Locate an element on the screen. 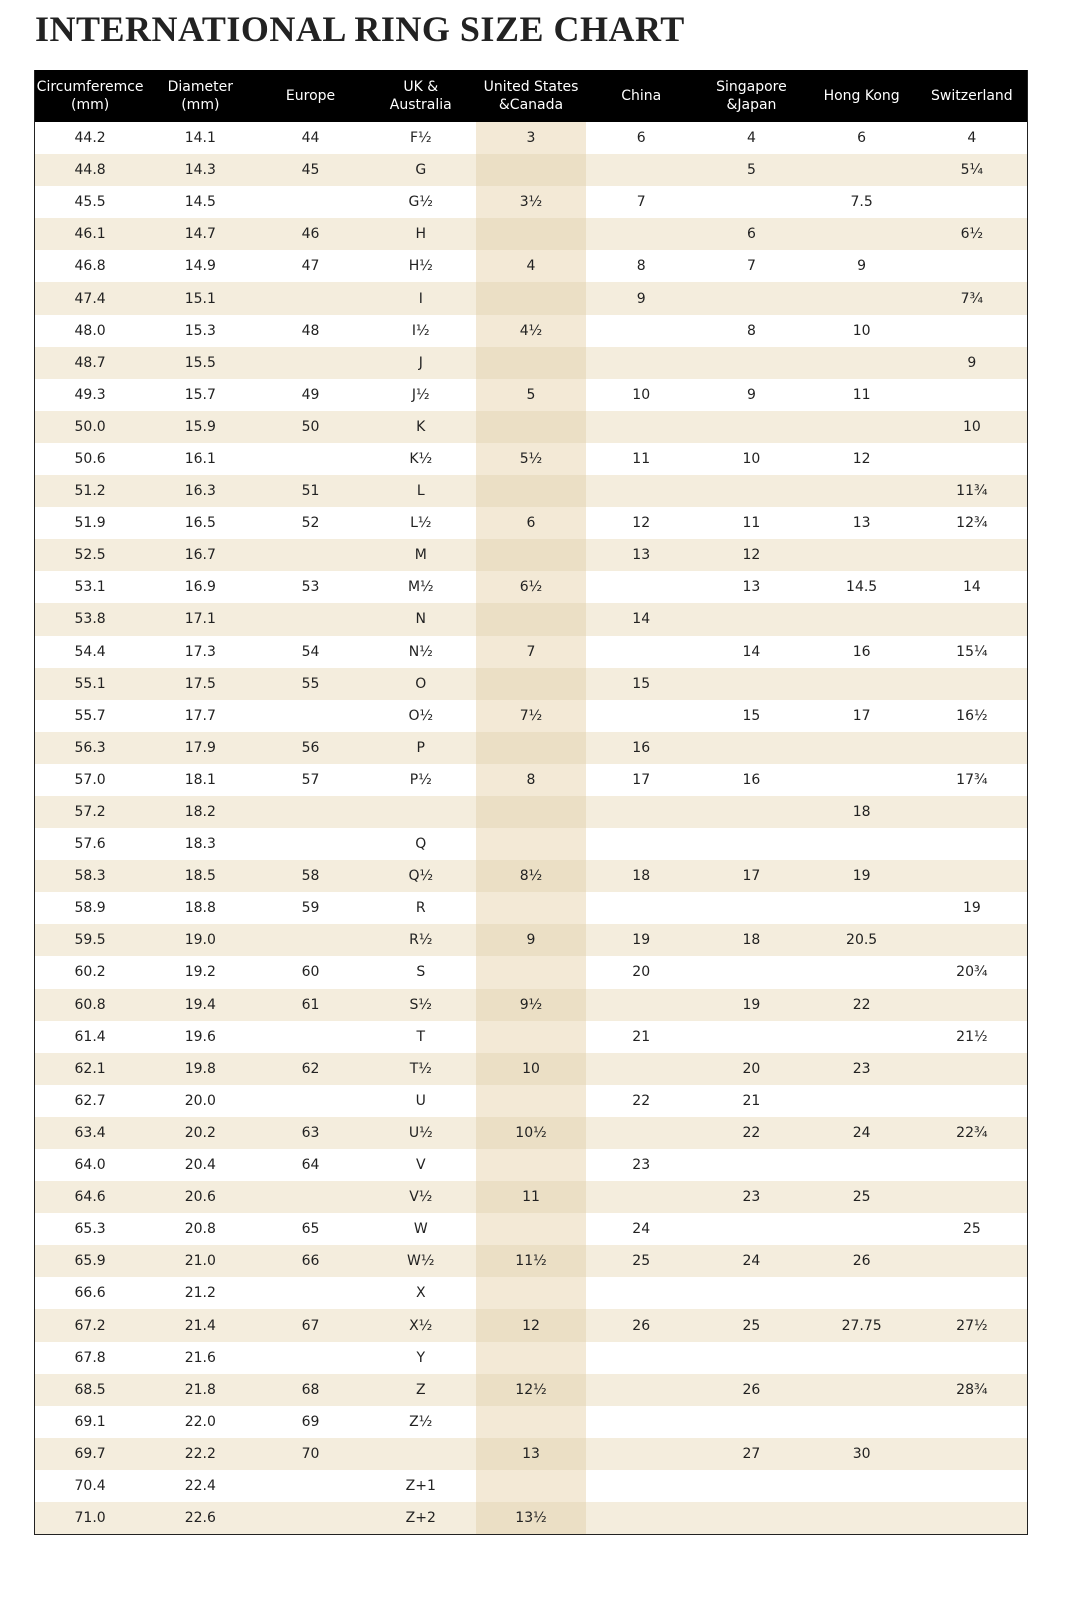 This screenshot has height=1600, width=1080. table-cell: T is located at coordinates (421, 1036).